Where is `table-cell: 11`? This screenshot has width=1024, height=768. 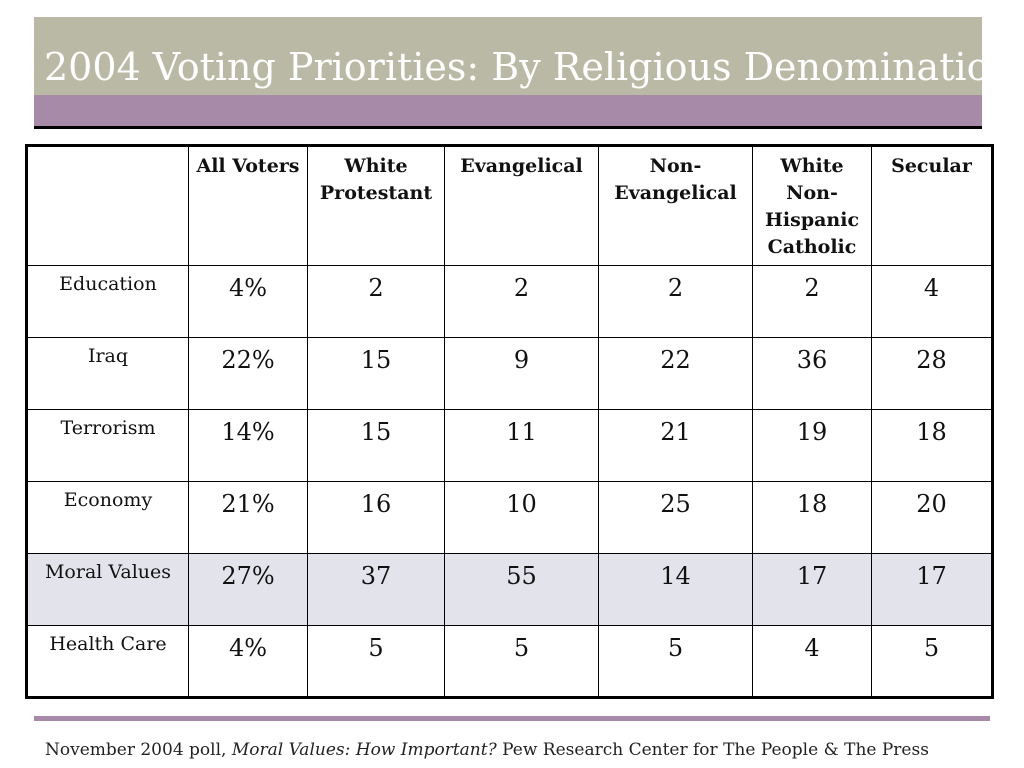 table-cell: 11 is located at coordinates (521, 445).